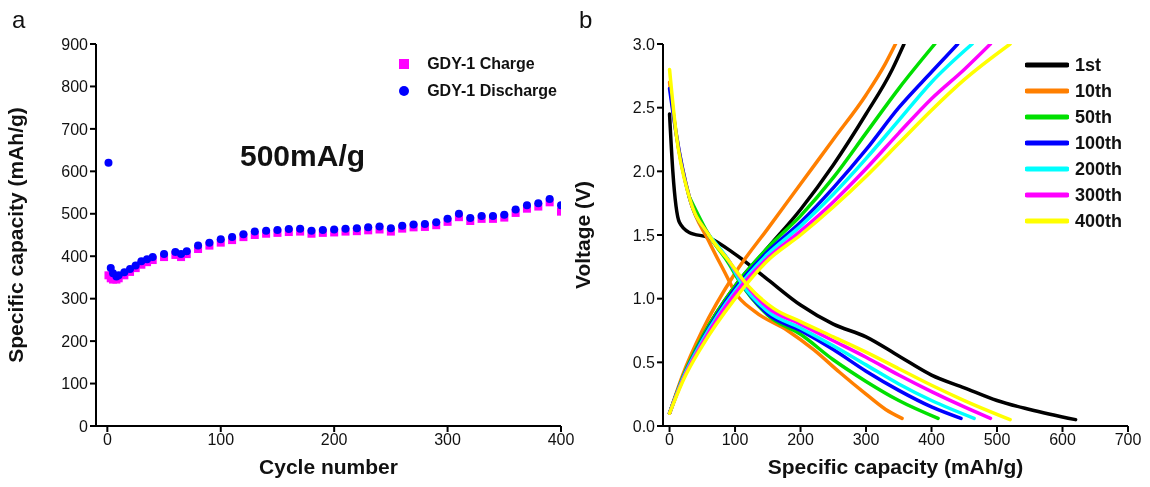 Image resolution: width=1150 pixels, height=487 pixels. I want to click on y-tick-label: 0.0, so click(644, 426).